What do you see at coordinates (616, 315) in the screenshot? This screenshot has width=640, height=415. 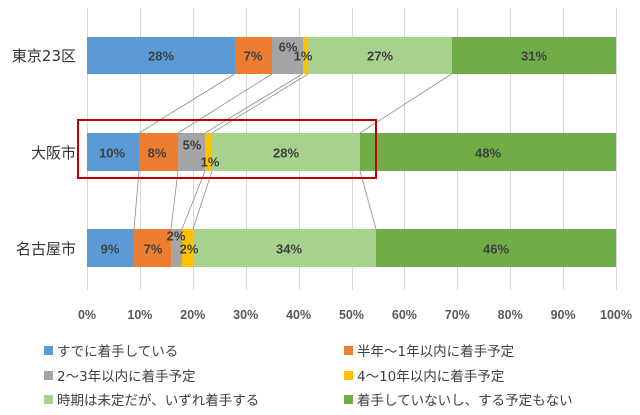 I see `x-tick: 100%` at bounding box center [616, 315].